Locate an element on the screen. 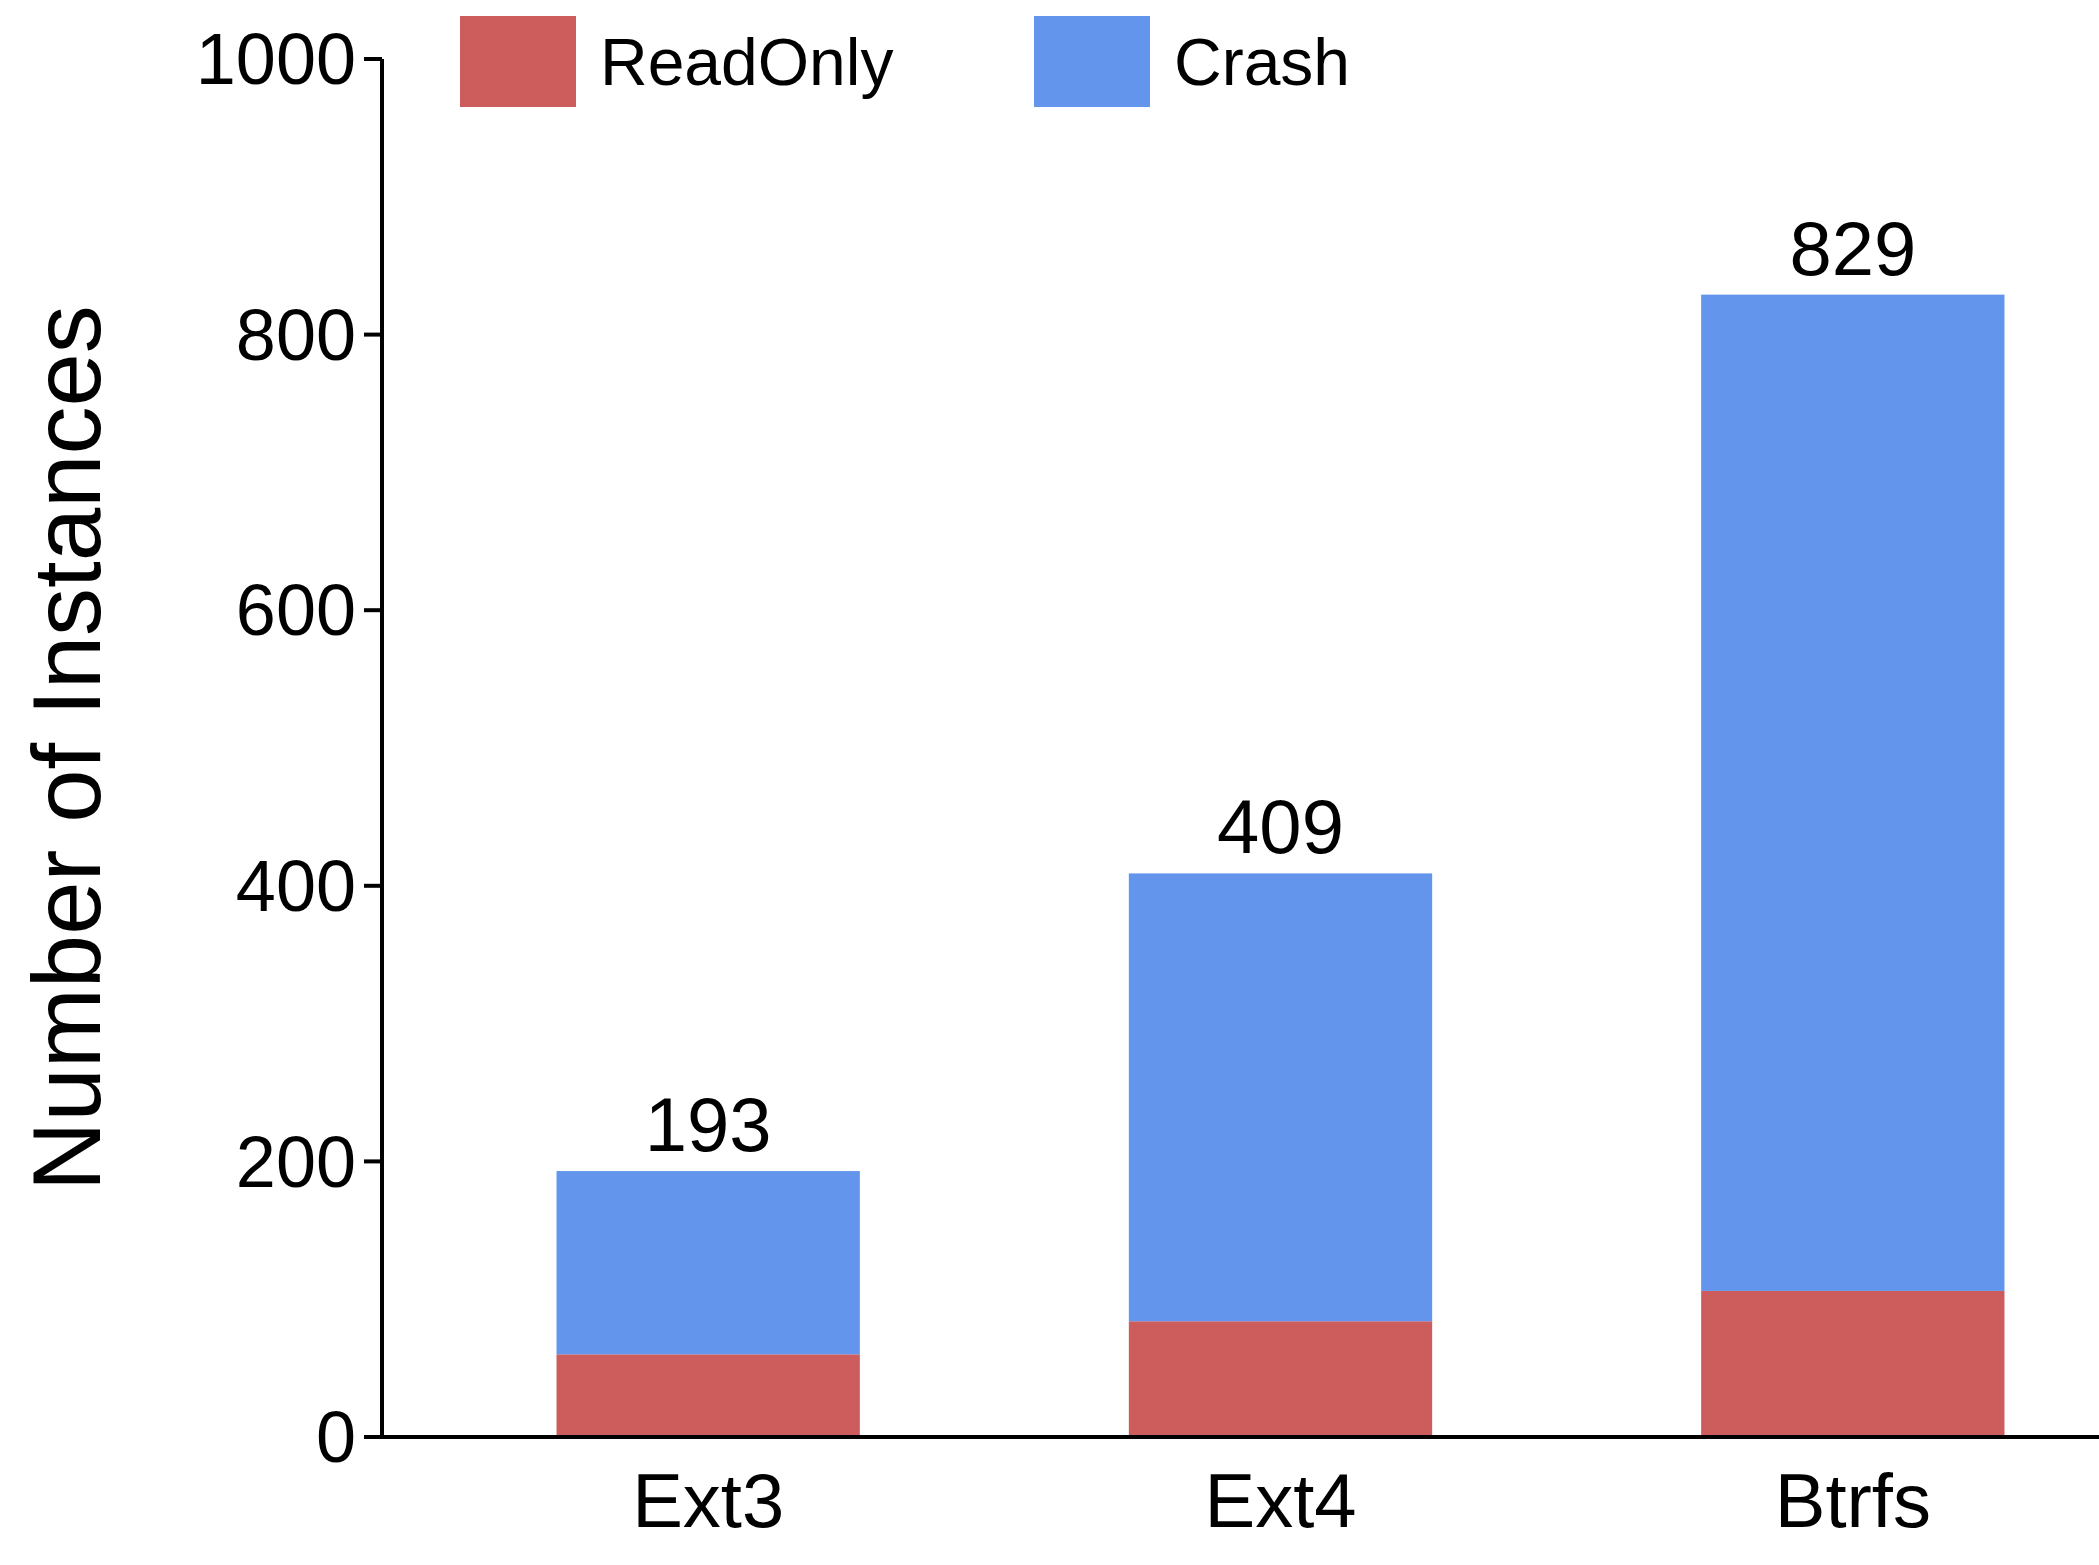  y-tick-label: 200 is located at coordinates (295, 1161).